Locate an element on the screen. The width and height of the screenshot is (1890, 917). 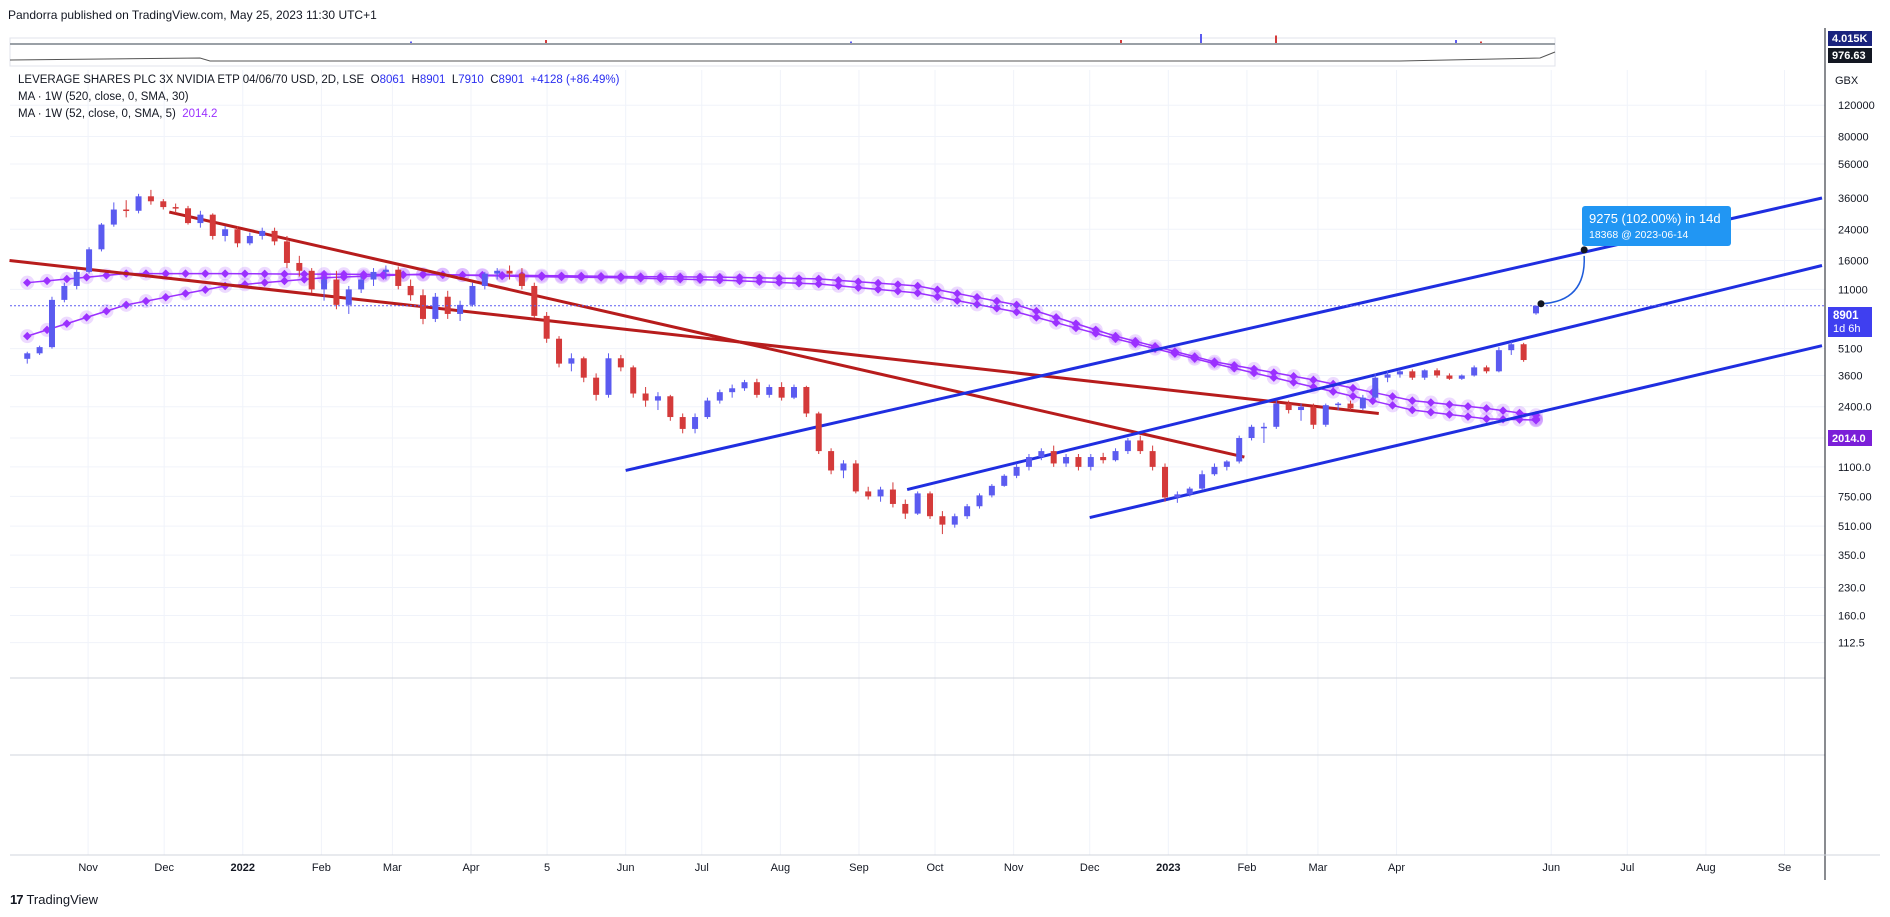
time-tick-label: 5 is located at coordinates (547, 868).